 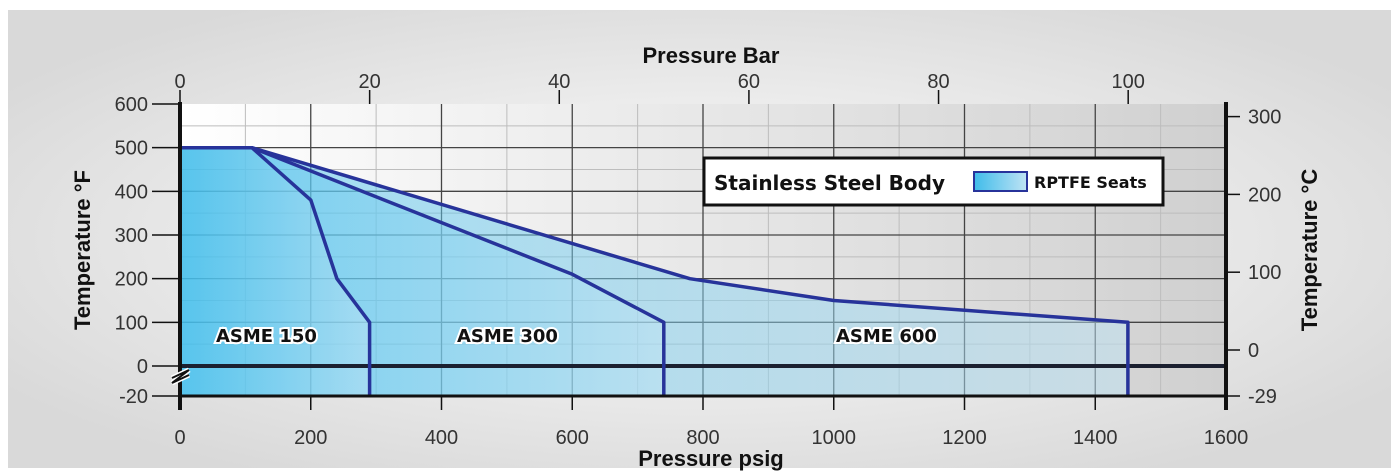 I want to click on legend: Stainless Steel Body RPTFE Seats, so click(x=933, y=181).